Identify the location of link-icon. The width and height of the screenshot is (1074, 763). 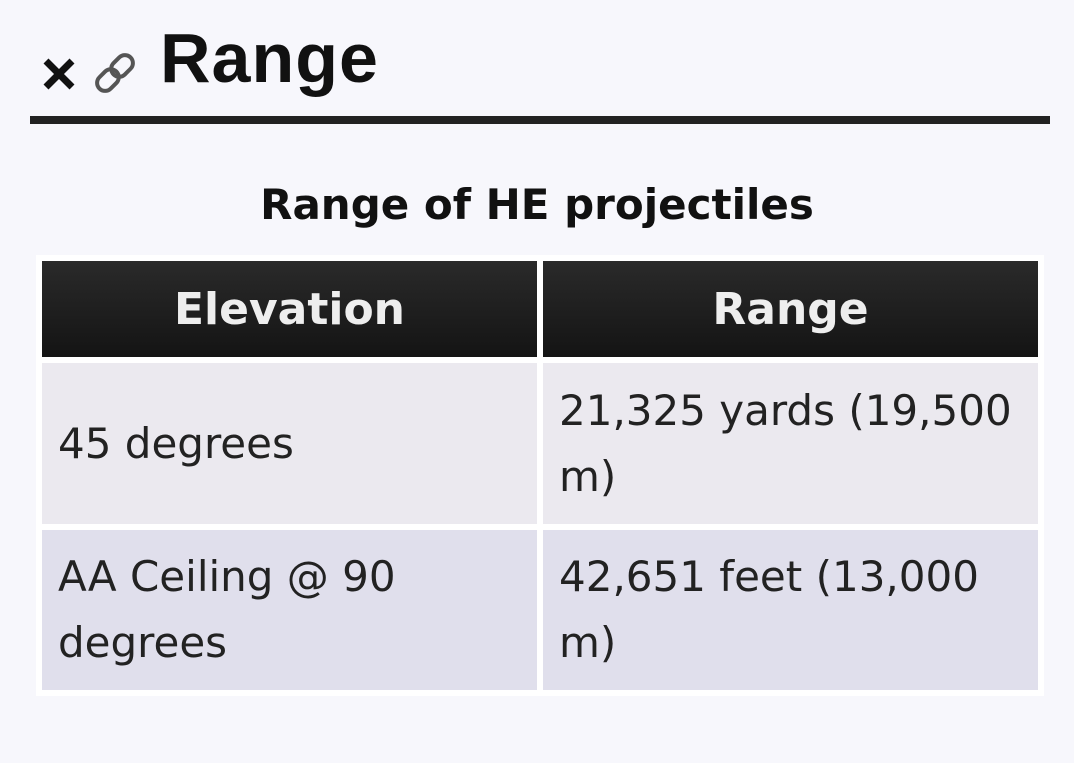
(115, 73).